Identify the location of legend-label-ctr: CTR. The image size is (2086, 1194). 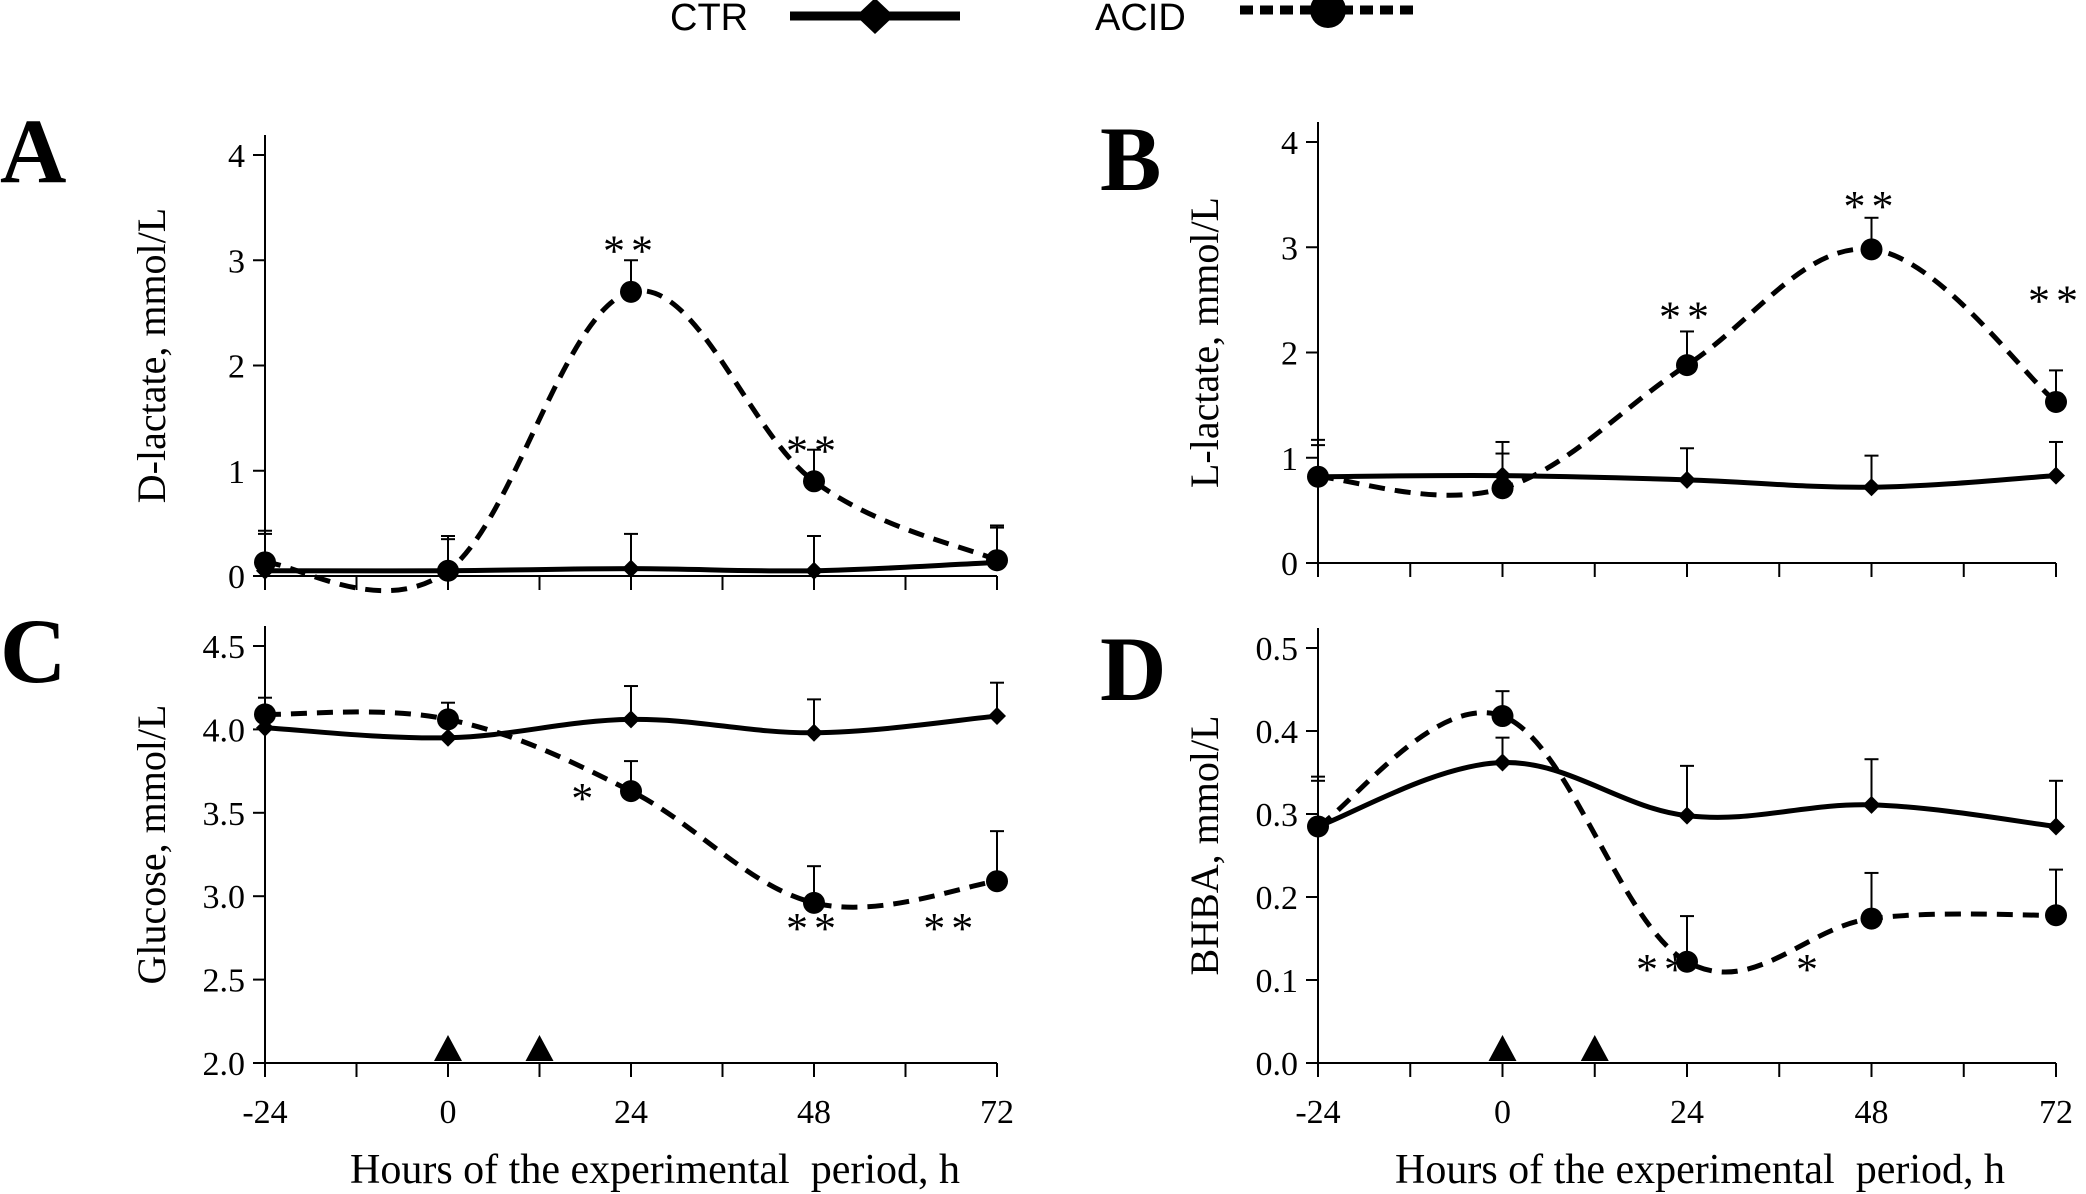
(709, 19).